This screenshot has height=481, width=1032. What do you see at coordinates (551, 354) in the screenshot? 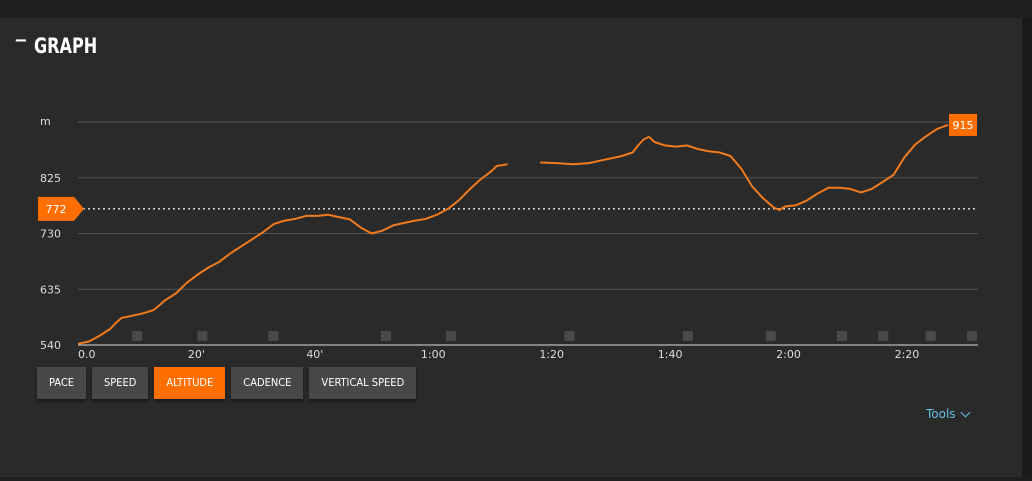
I see `x-tick-label: 1:20` at bounding box center [551, 354].